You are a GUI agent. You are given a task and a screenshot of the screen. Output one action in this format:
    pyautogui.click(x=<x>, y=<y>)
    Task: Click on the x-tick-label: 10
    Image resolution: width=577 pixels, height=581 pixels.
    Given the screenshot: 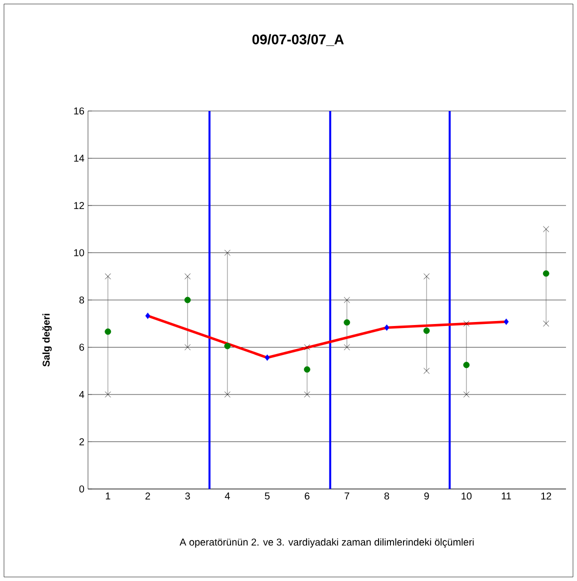 What is the action you would take?
    pyautogui.click(x=467, y=496)
    